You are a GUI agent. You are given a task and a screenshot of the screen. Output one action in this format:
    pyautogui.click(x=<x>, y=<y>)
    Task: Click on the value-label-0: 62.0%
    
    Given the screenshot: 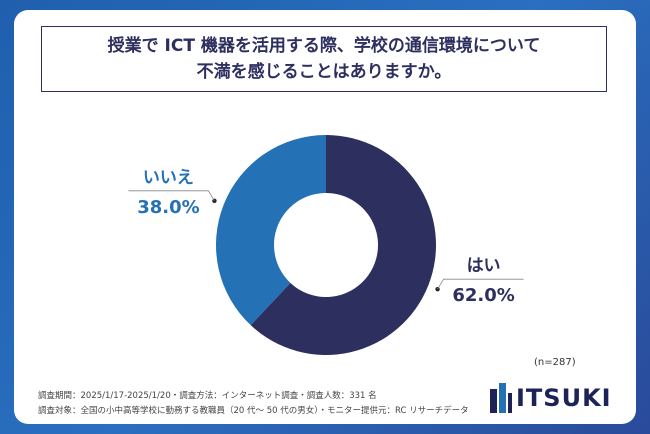 What is the action you would take?
    pyautogui.click(x=483, y=295)
    